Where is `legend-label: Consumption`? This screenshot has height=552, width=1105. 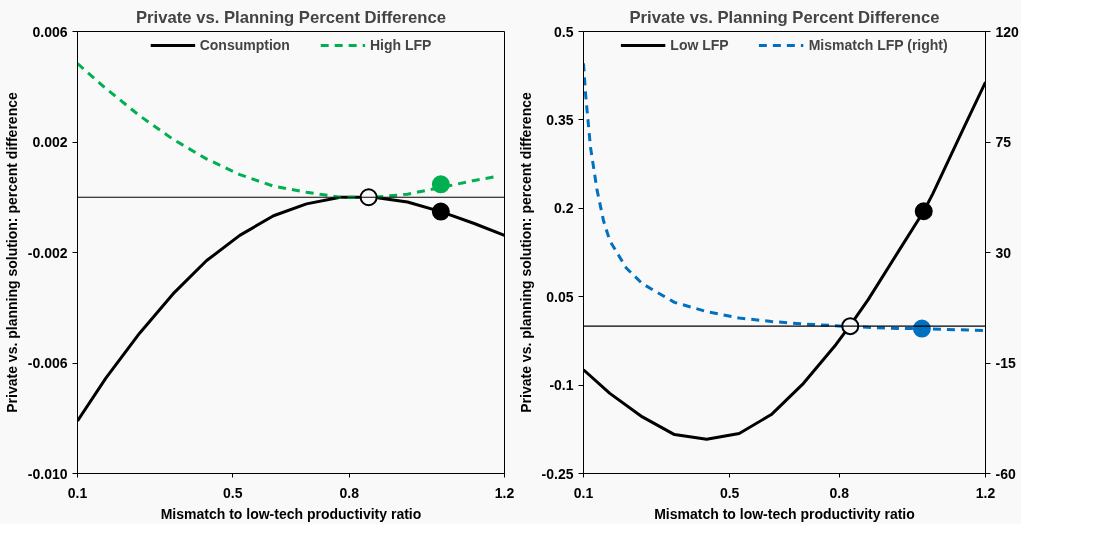
legend-label: Consumption is located at coordinates (244, 45).